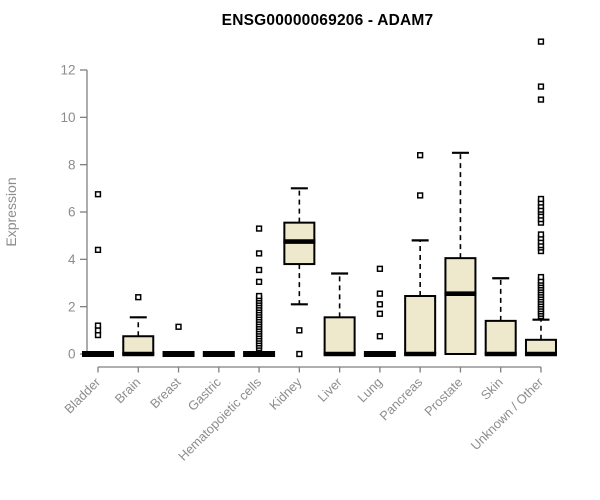 This screenshot has height=500, width=600. I want to click on iqr-box-skin, so click(500, 337).